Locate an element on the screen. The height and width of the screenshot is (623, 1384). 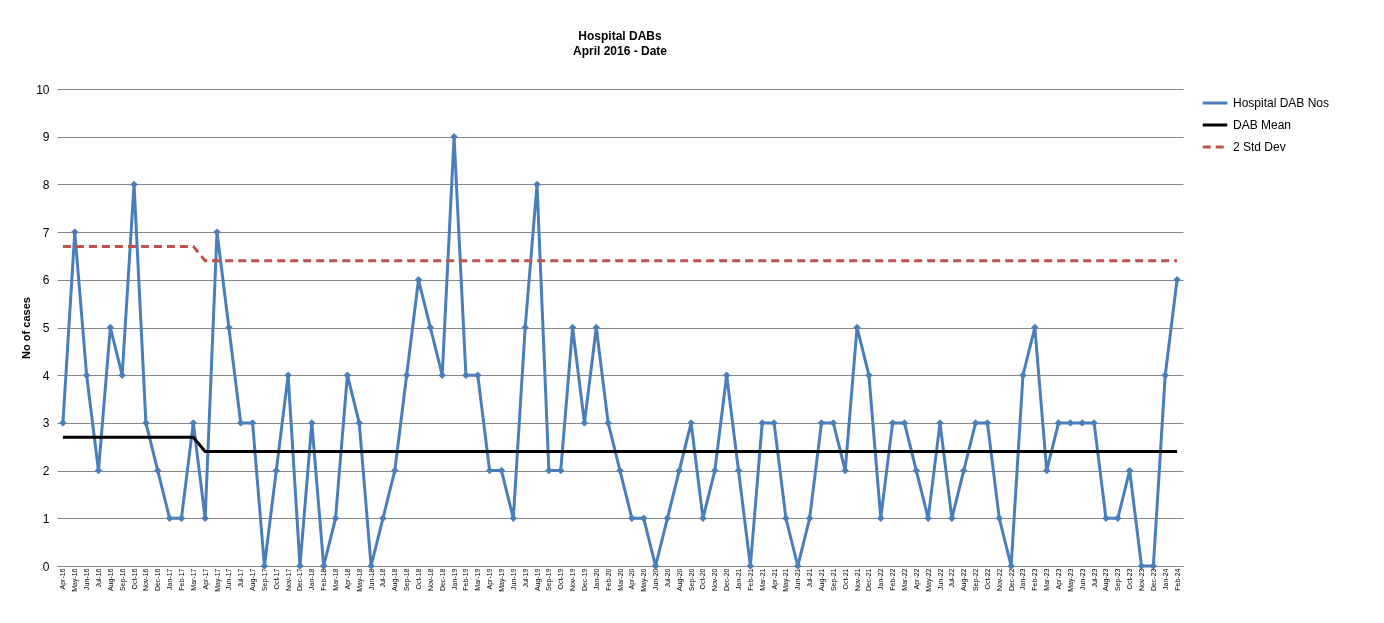
legend-label: 2 Std Dev is located at coordinates (1259, 147).